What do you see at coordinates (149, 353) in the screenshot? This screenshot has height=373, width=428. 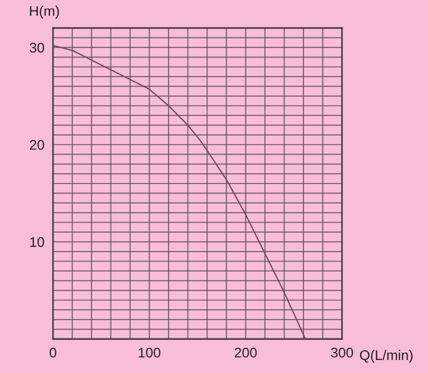 I see `x-tick-label: 100` at bounding box center [149, 353].